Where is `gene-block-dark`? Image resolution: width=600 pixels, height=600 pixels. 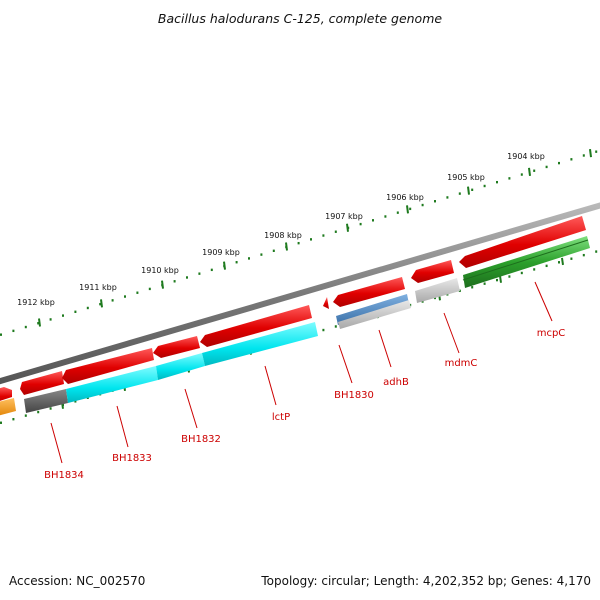
gene-block-dark is located at coordinates (46, 401).